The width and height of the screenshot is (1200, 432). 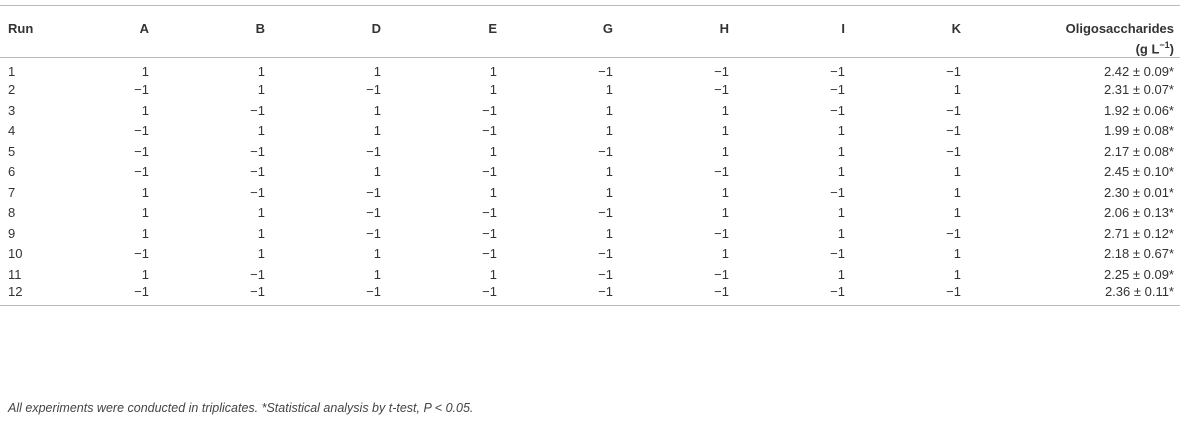 I want to click on table-cell: 2.42 ± 0.09*, so click(x=1138, y=72).